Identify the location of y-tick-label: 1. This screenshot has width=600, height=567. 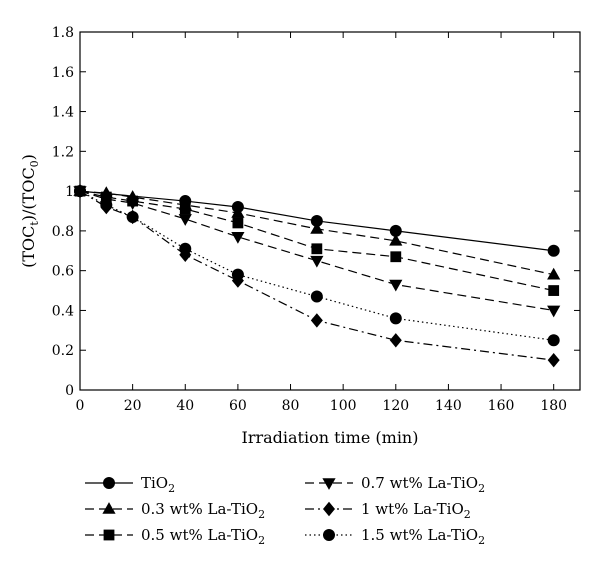
(69, 192).